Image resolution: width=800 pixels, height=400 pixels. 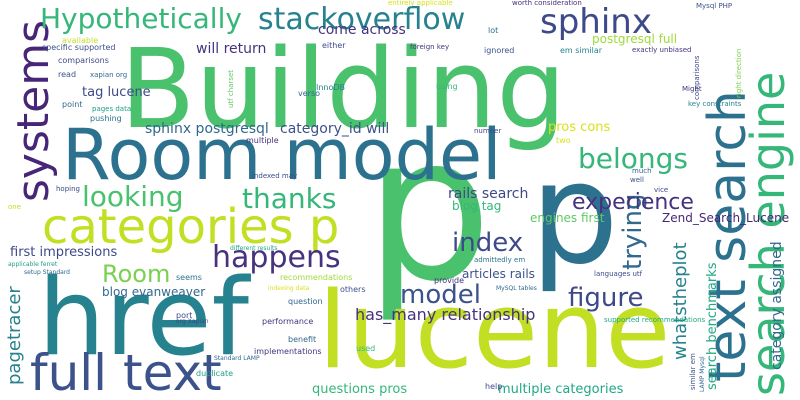 I want to click on word-innodb: InnoDB, so click(x=331, y=87).